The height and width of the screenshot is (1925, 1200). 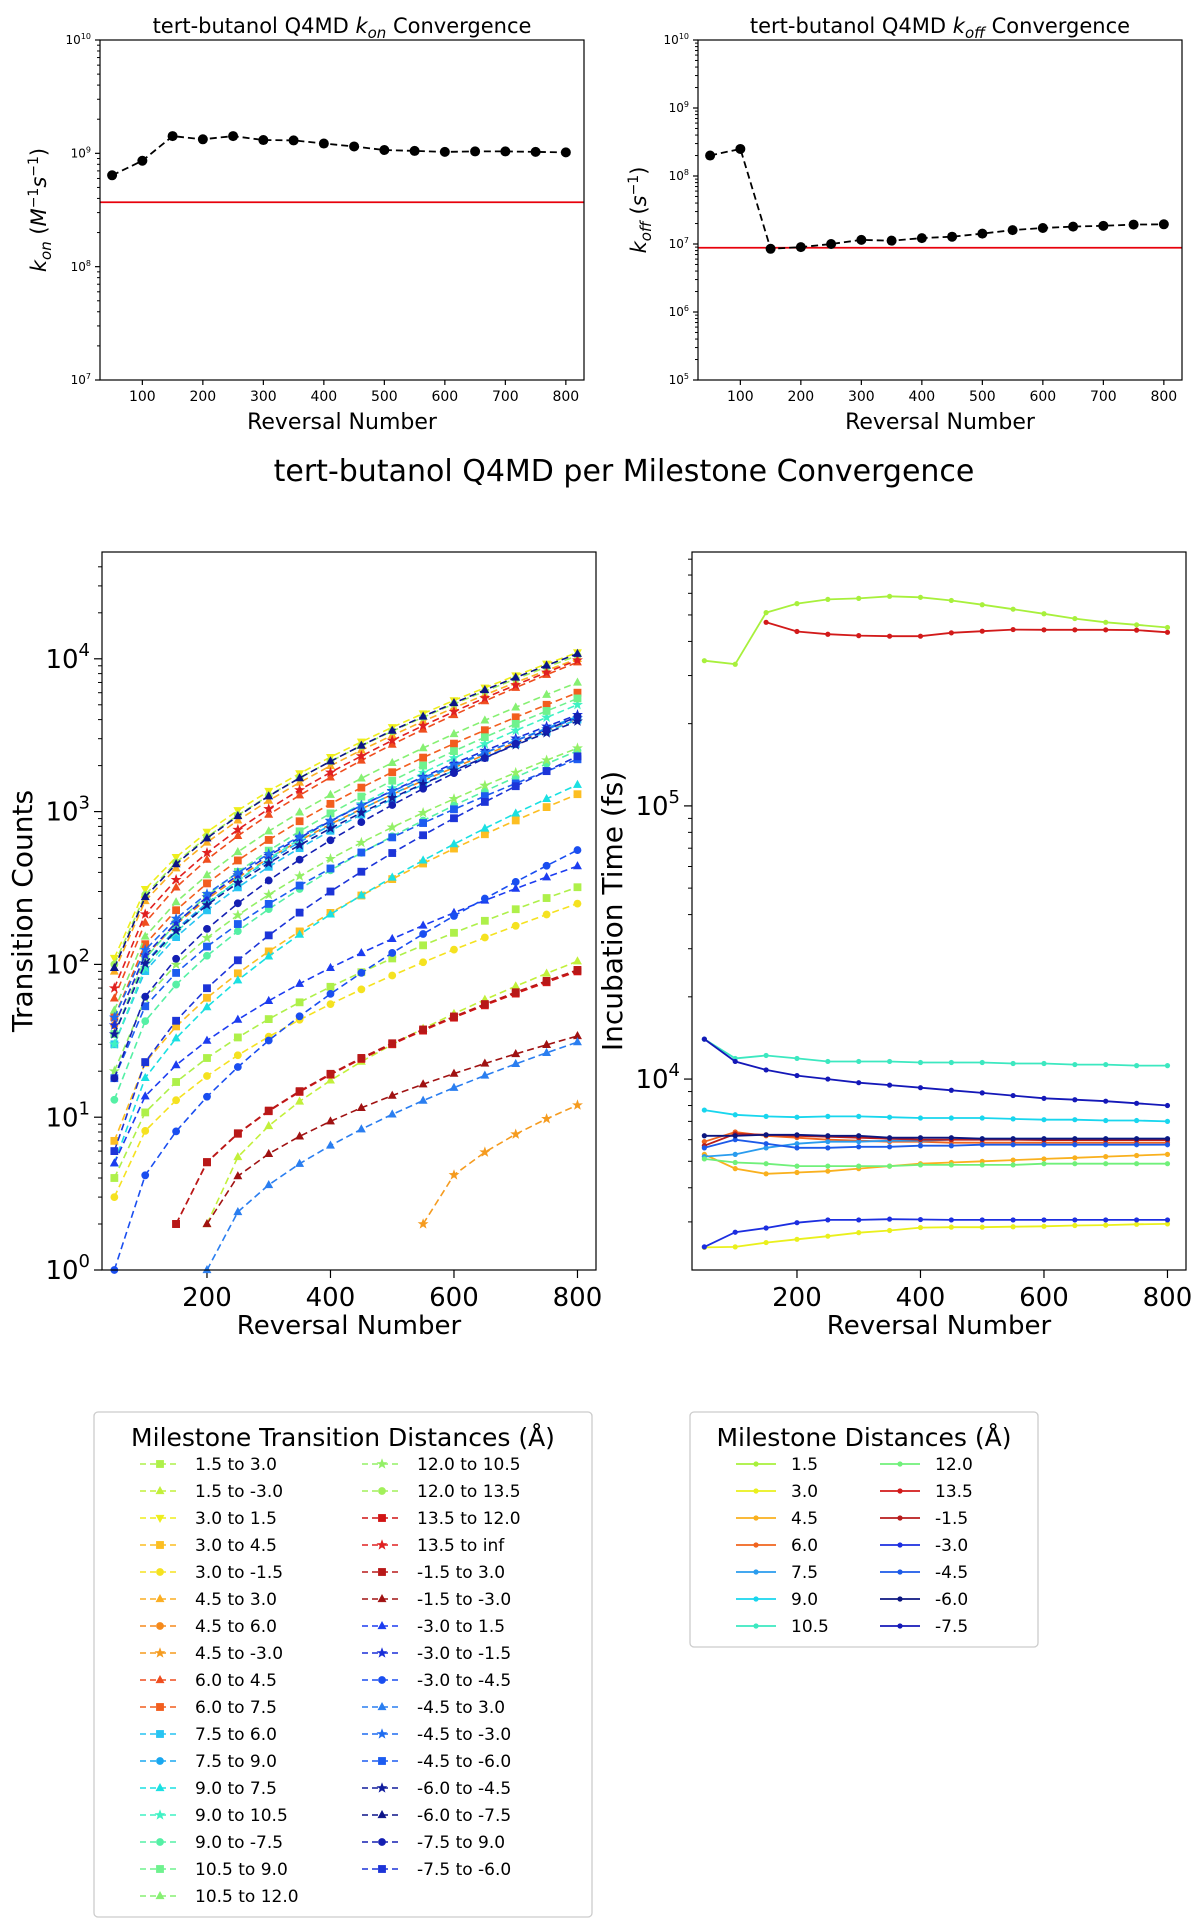 What do you see at coordinates (464, 1600) in the screenshot?
I see `legend-label: -1.5 to -3.0` at bounding box center [464, 1600].